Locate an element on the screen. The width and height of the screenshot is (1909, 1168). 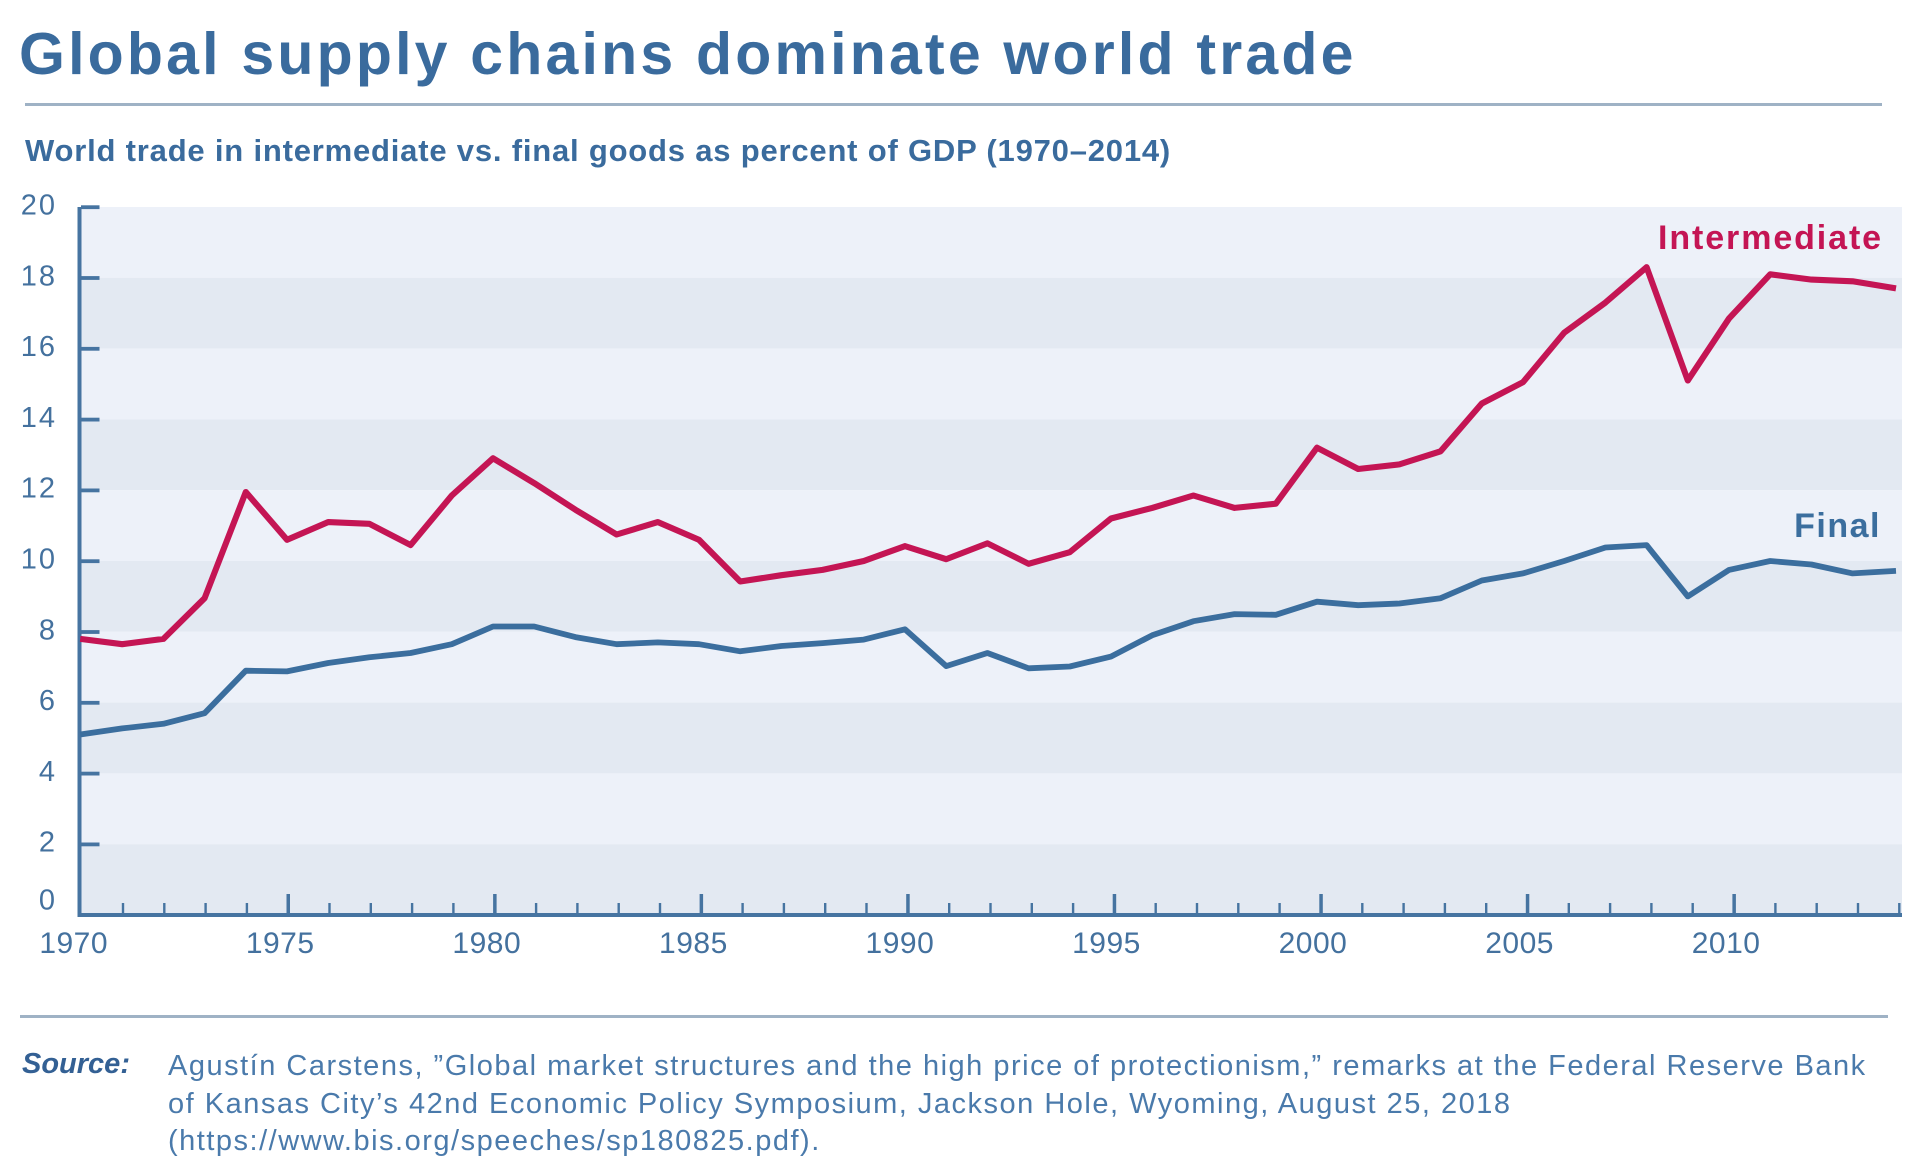
svg-text: 4 is located at coordinates (48, 772).